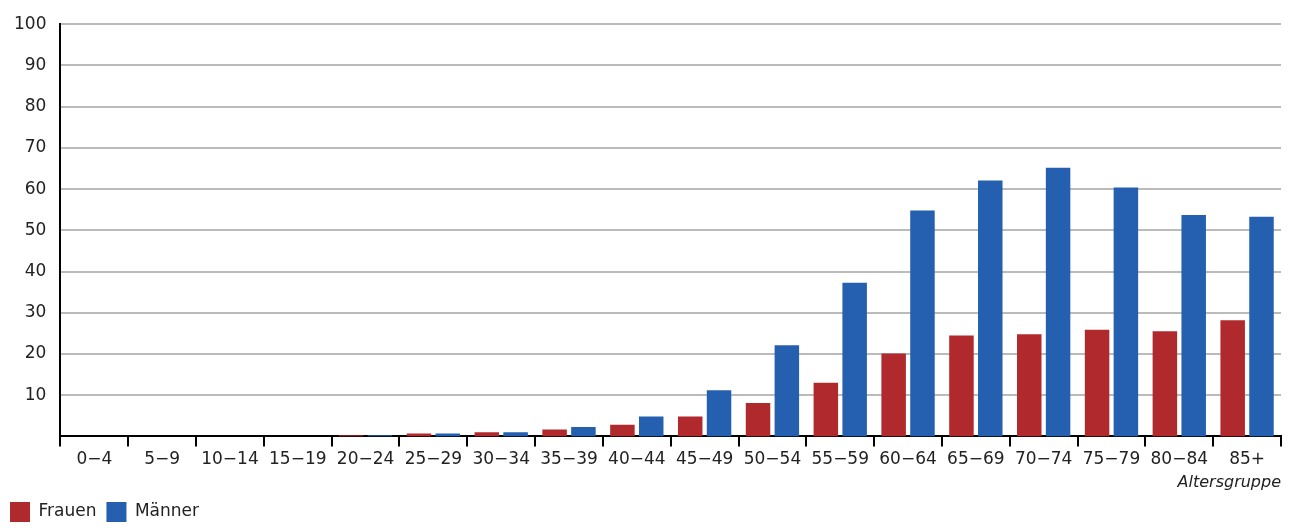  I want to click on y-tick-label: 30, so click(35, 311).